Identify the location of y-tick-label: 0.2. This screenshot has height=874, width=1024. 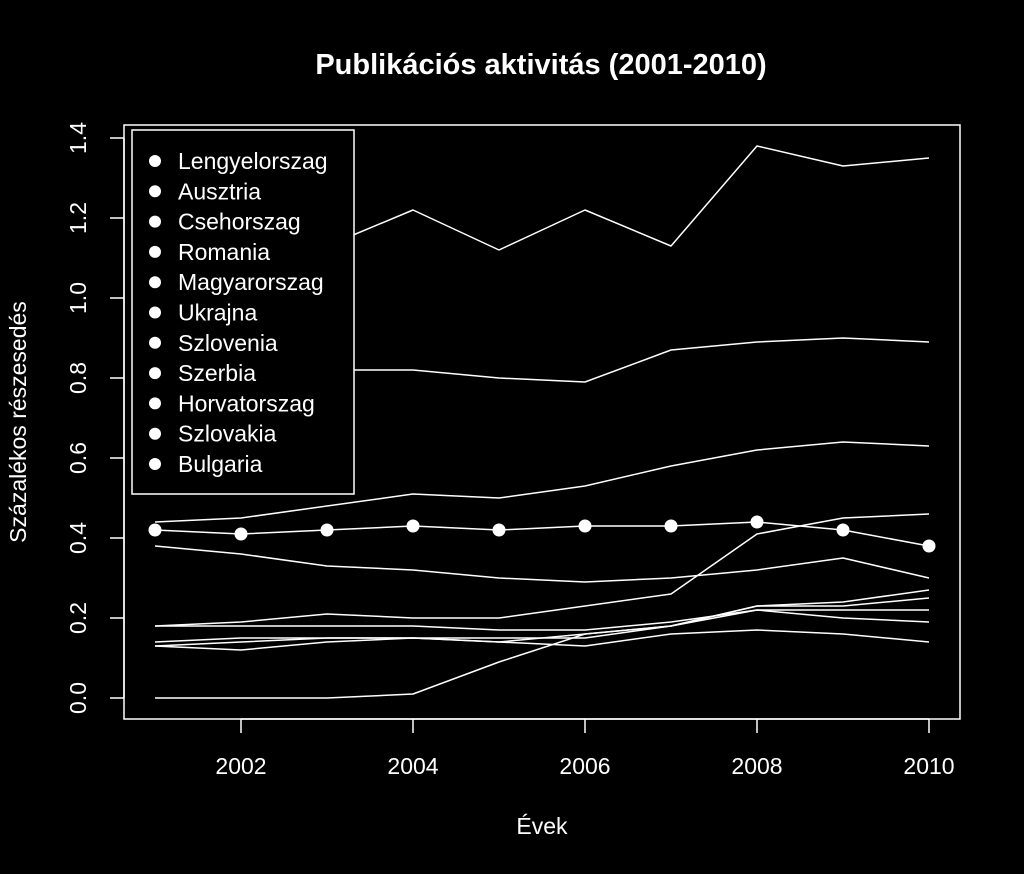
(78, 618).